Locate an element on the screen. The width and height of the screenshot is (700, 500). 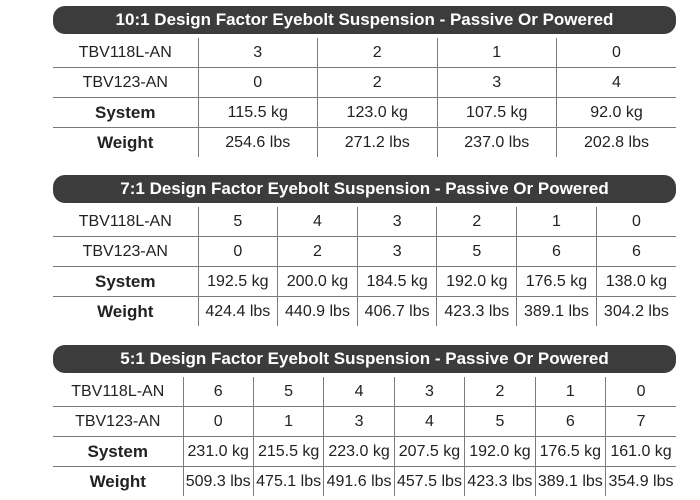
table-cell: 107.5 kg is located at coordinates (496, 112).